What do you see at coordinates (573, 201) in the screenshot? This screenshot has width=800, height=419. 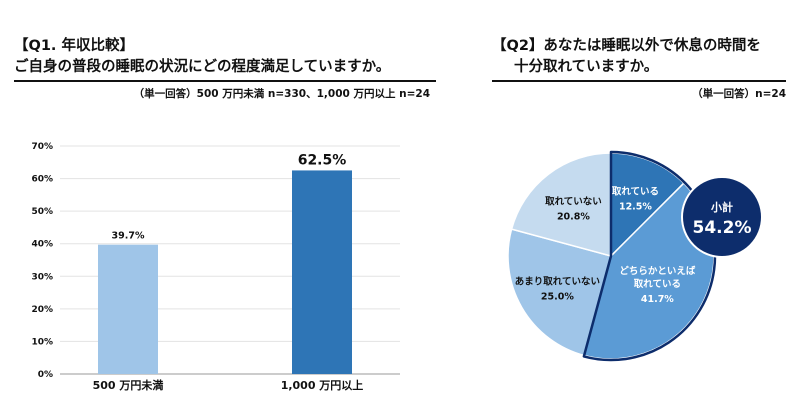 I see `pie-slice-label: 取れていない` at bounding box center [573, 201].